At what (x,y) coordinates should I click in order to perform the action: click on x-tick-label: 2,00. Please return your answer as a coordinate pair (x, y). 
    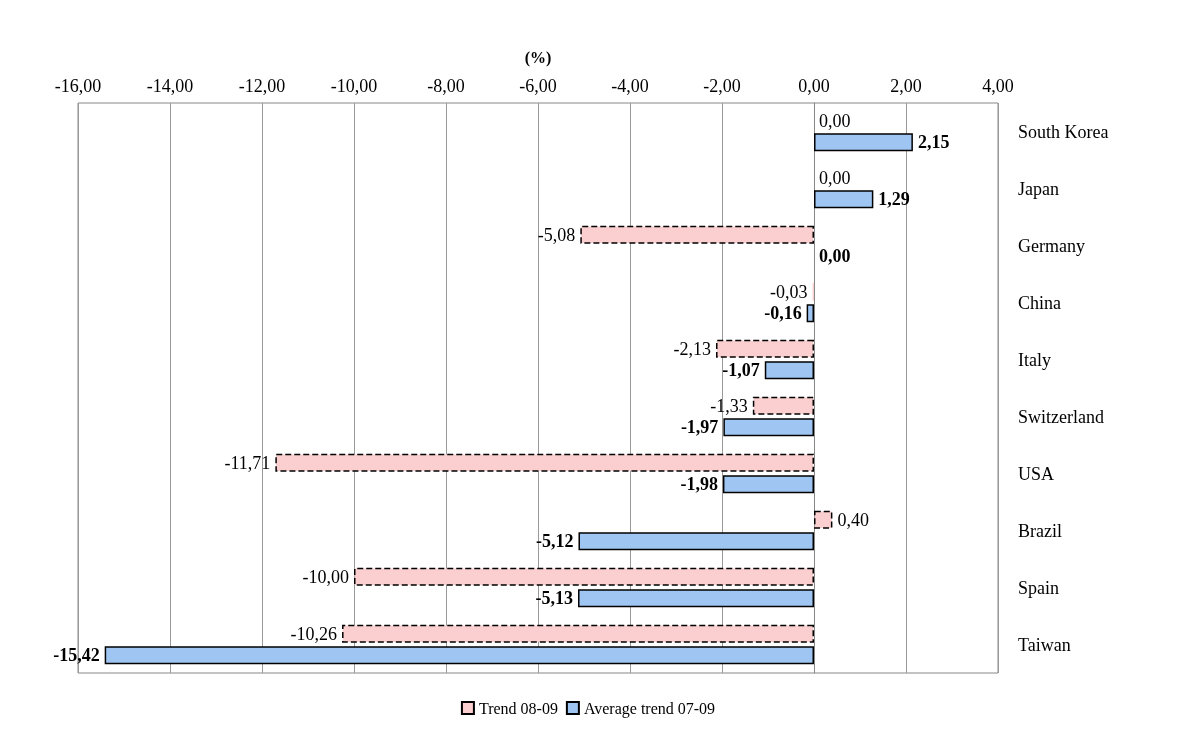
    Looking at the image, I should click on (906, 86).